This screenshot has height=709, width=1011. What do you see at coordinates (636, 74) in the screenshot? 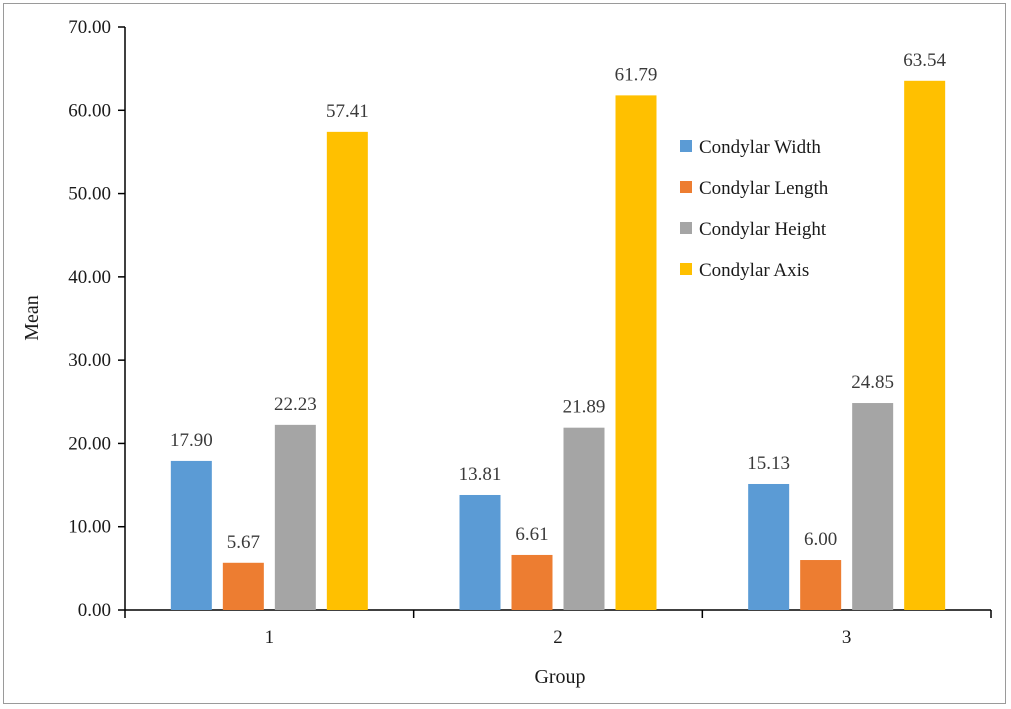
I see `data-label: 61.79` at bounding box center [636, 74].